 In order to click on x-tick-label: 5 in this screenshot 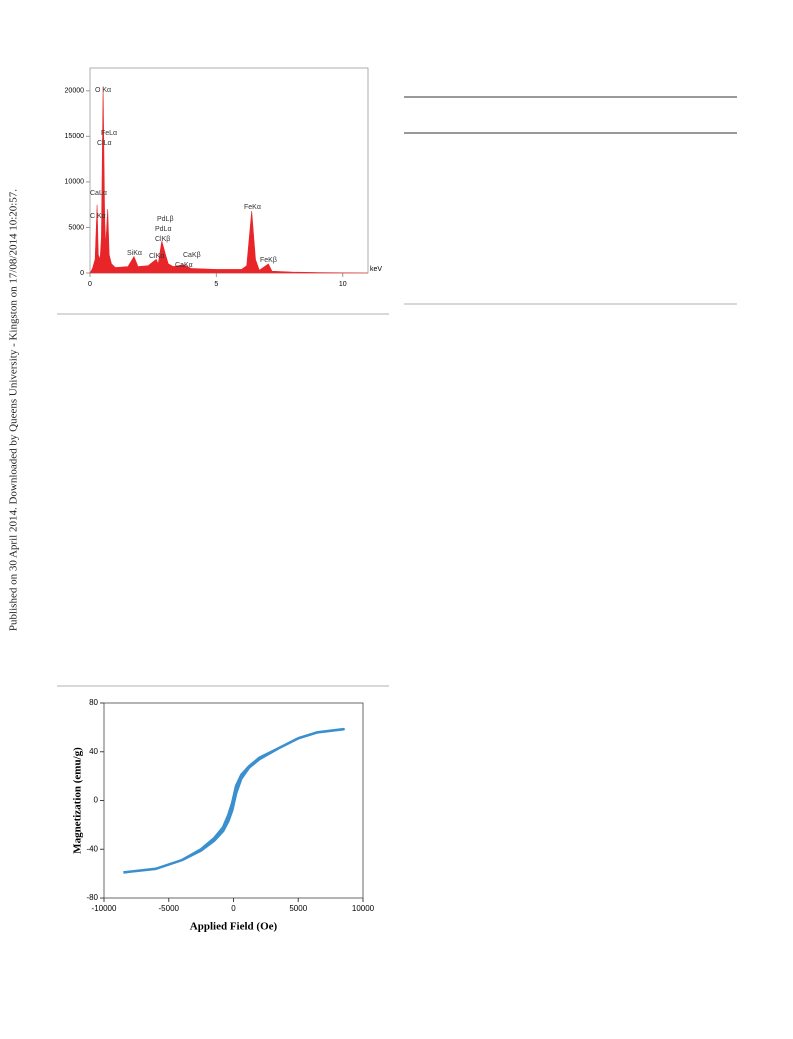, I will do `click(216, 284)`.